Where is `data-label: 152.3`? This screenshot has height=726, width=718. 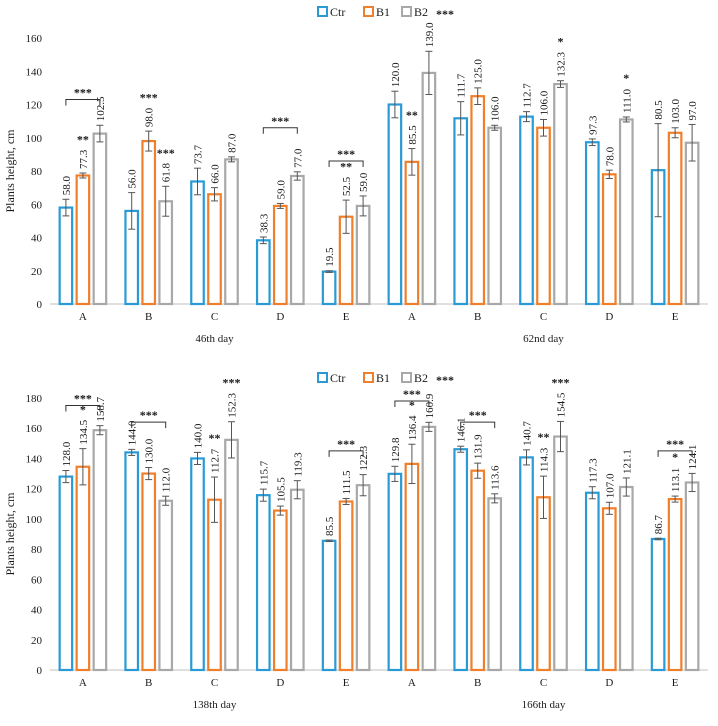 data-label: 152.3 is located at coordinates (233, 404).